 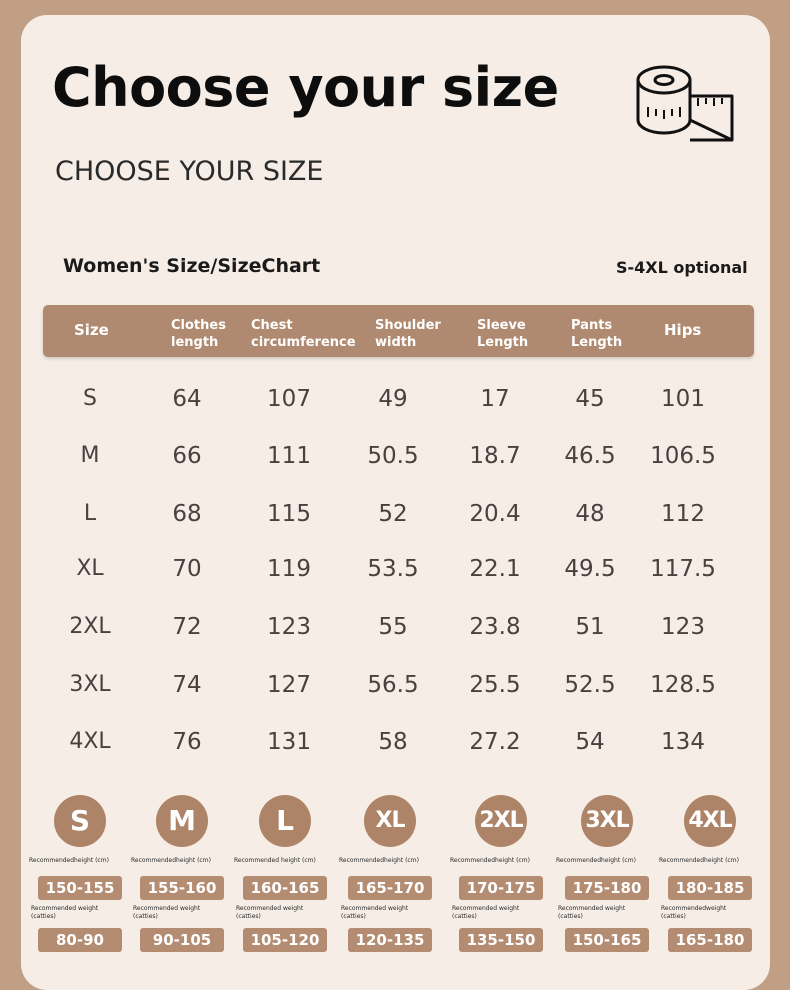 I want to click on weight-range: 90-105, so click(x=182, y=940).